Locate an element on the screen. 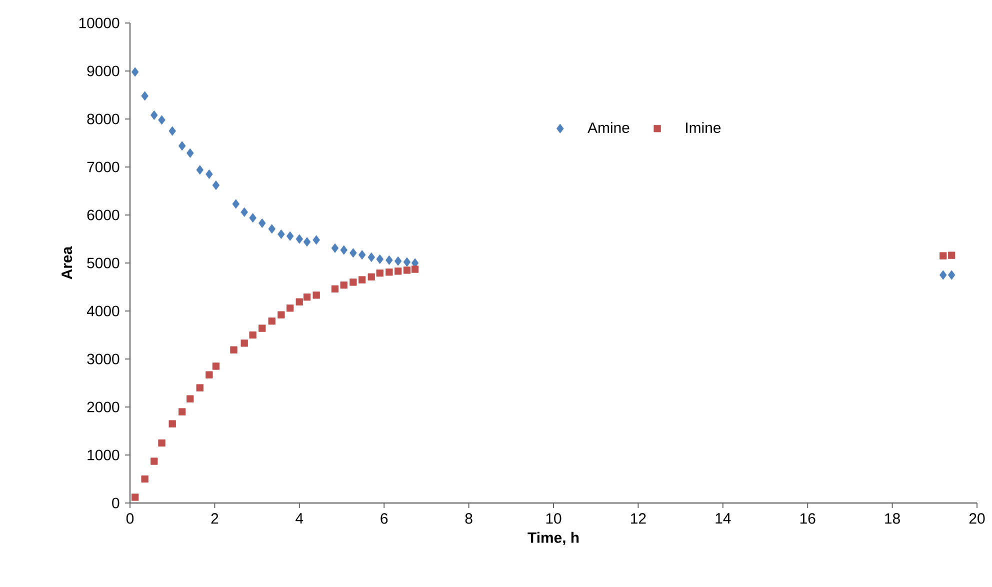 The width and height of the screenshot is (992, 587). x-tick-label: 20 is located at coordinates (977, 518).